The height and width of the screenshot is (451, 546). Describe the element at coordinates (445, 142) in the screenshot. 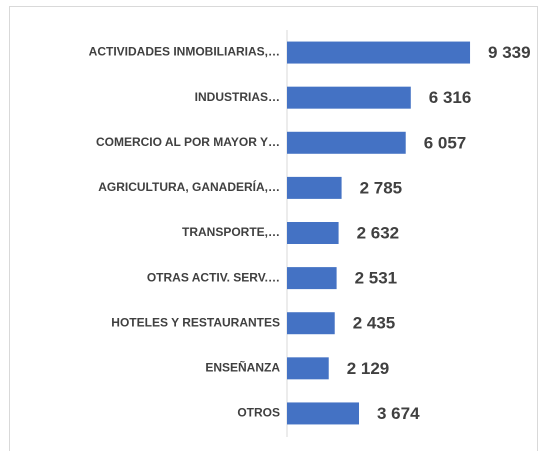

I see `value-label: 6 057` at that location.